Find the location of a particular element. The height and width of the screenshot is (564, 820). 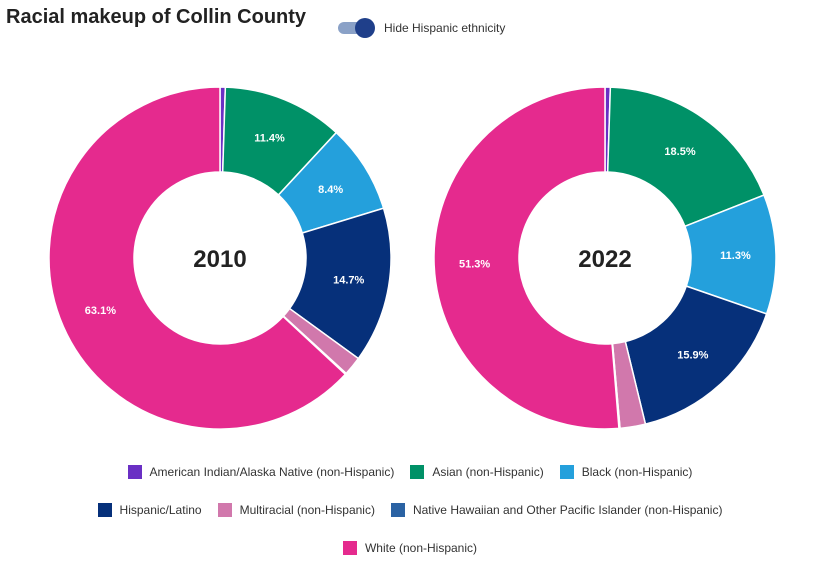

legend-label: Multiracial (non-Hispanic) is located at coordinates (307, 510).